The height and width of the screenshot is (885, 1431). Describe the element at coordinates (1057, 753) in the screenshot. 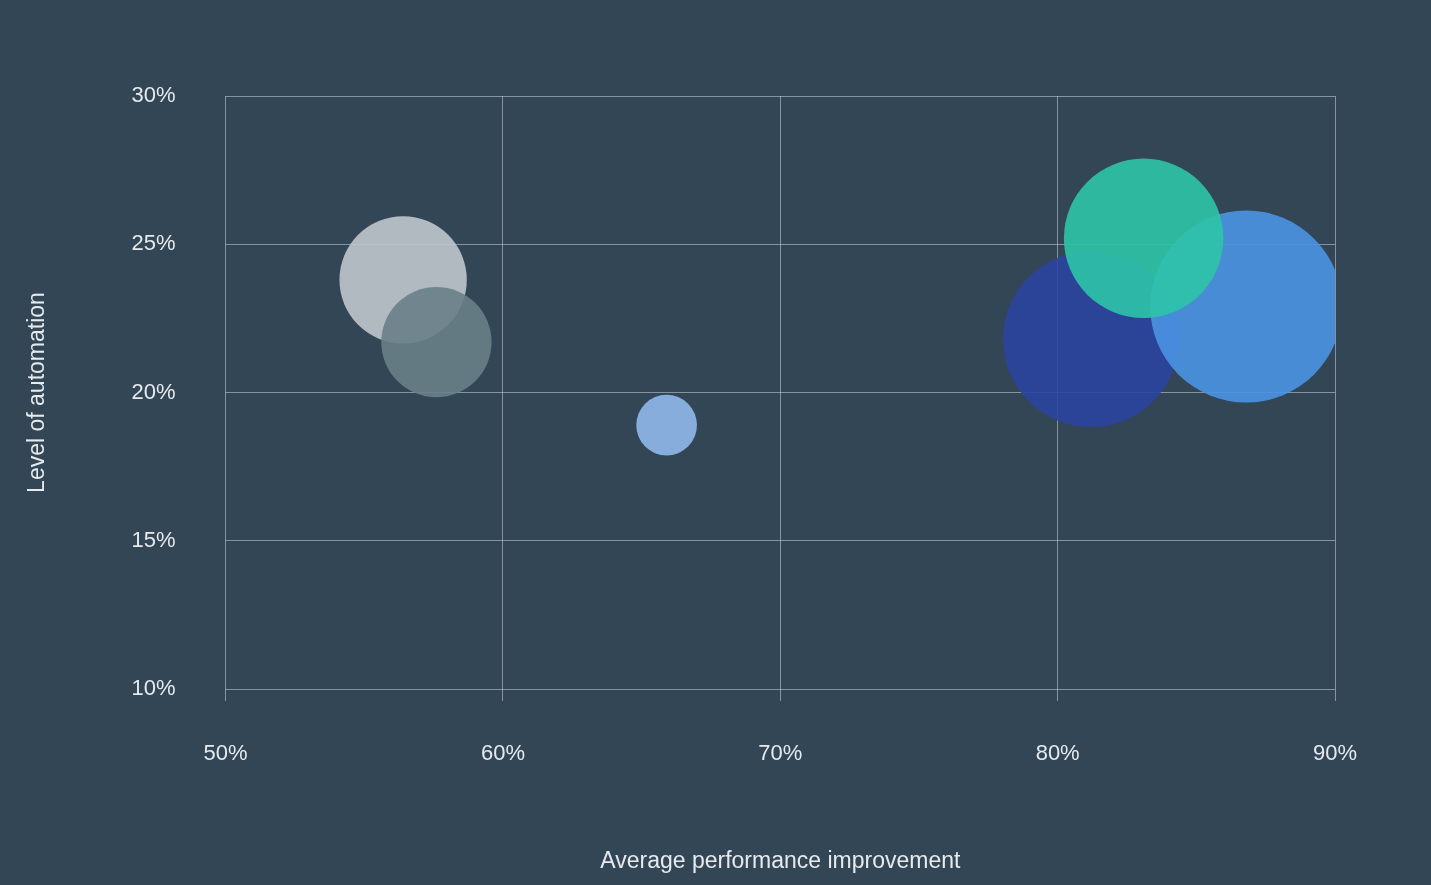

I see `x-tick-label: 80%` at that location.